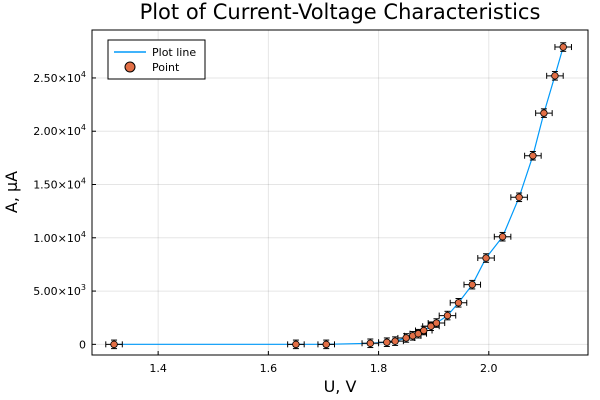  What do you see at coordinates (59, 290) in the screenshot?
I see `y-tick-label: 5.00×10³` at bounding box center [59, 290].